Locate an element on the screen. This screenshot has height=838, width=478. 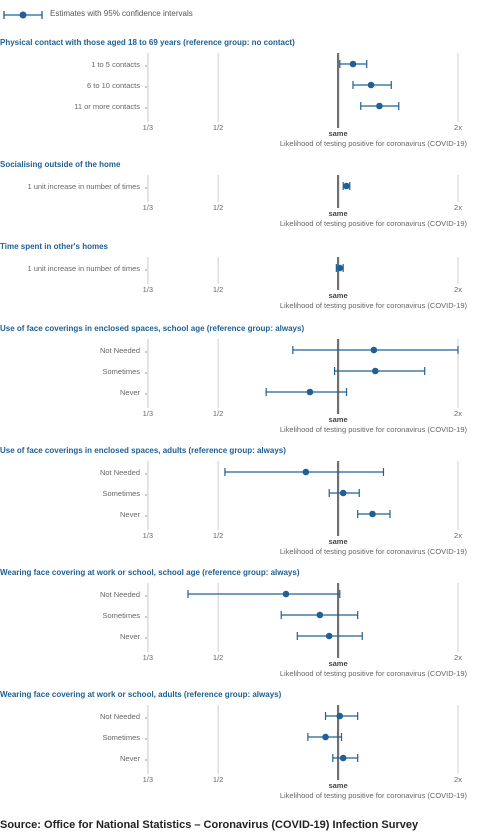
legend: Estimates with 95% confidence intervals is located at coordinates (239, 14).